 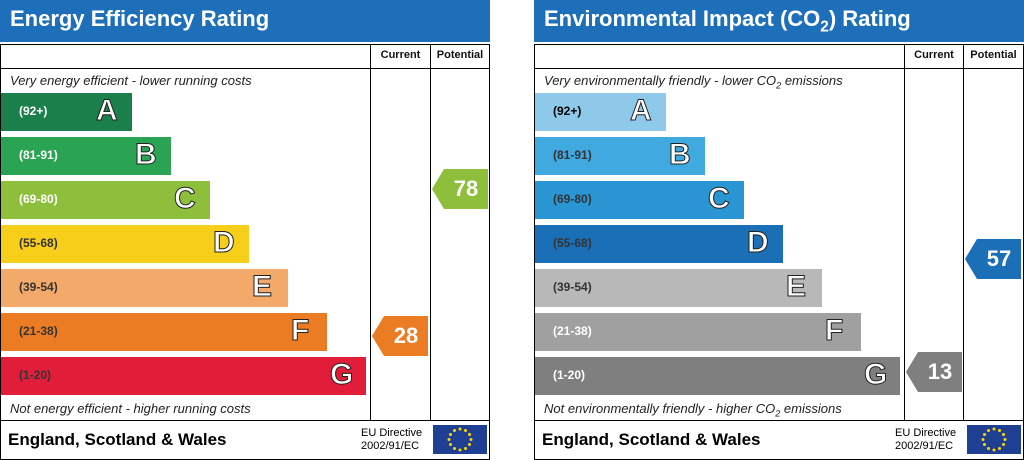 I want to click on env-current-value: 13, so click(x=940, y=371).